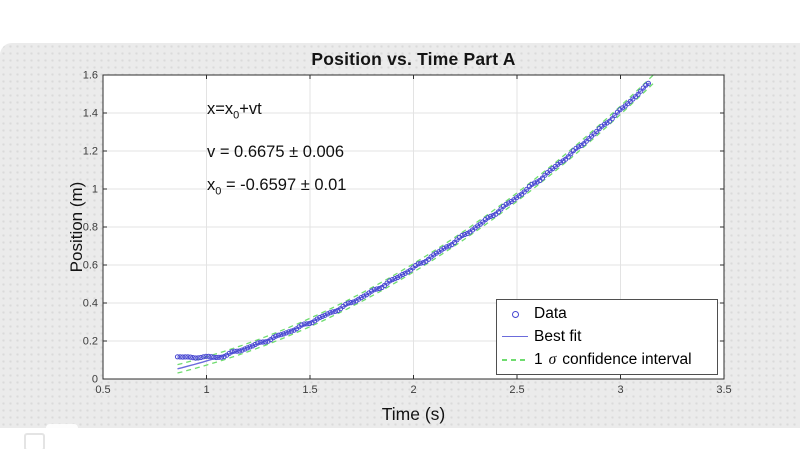  What do you see at coordinates (277, 187) in the screenshot?
I see `intercept-value-annotation: x0 = -0.6597 ± 0.01` at bounding box center [277, 187].